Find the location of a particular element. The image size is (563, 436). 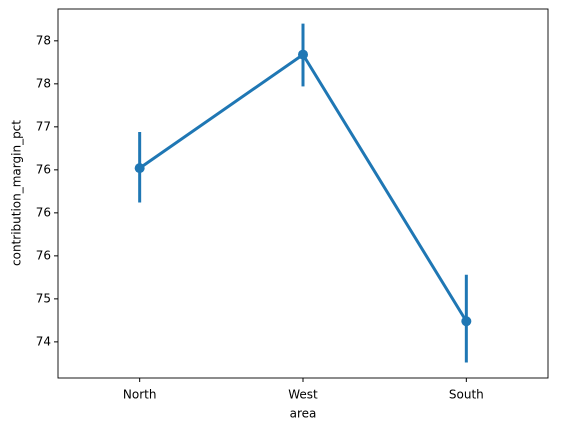

x-tick-label: South is located at coordinates (466, 395).